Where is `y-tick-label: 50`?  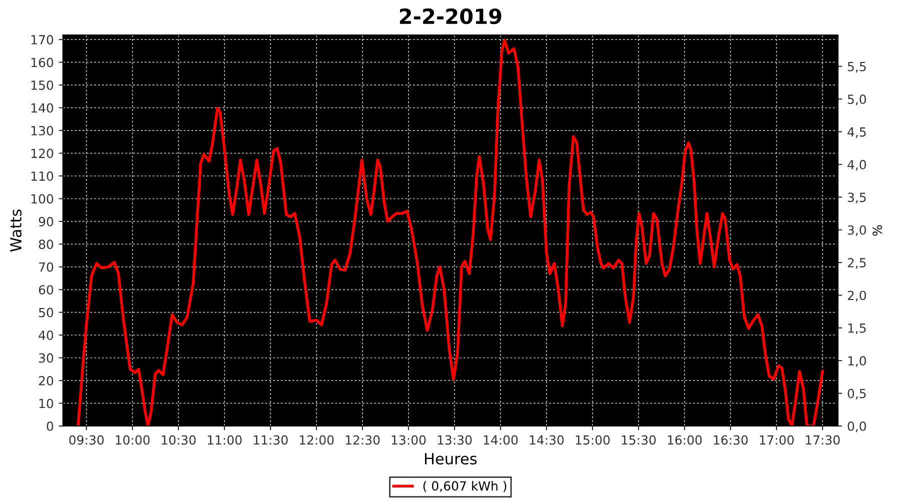
y-tick-label: 50 is located at coordinates (46, 313).